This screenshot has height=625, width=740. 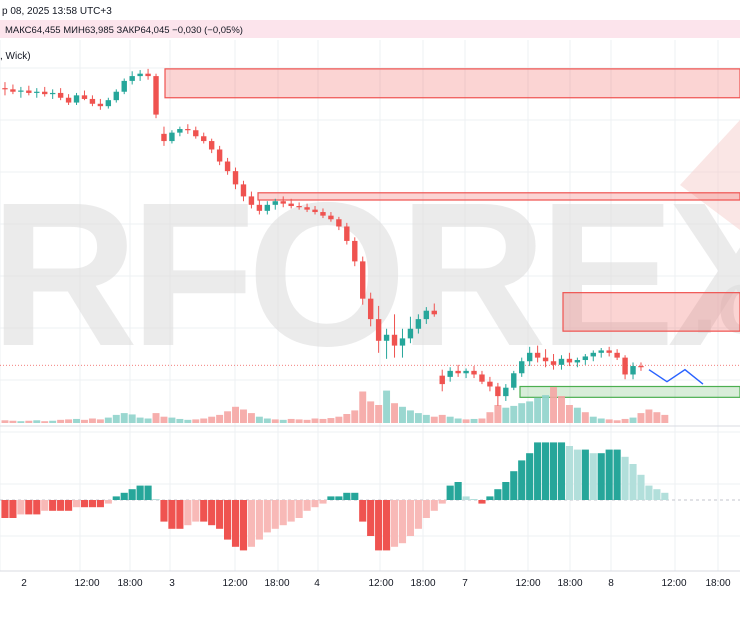 What do you see at coordinates (15, 56) in the screenshot?
I see `series-label: , Wick)` at bounding box center [15, 56].